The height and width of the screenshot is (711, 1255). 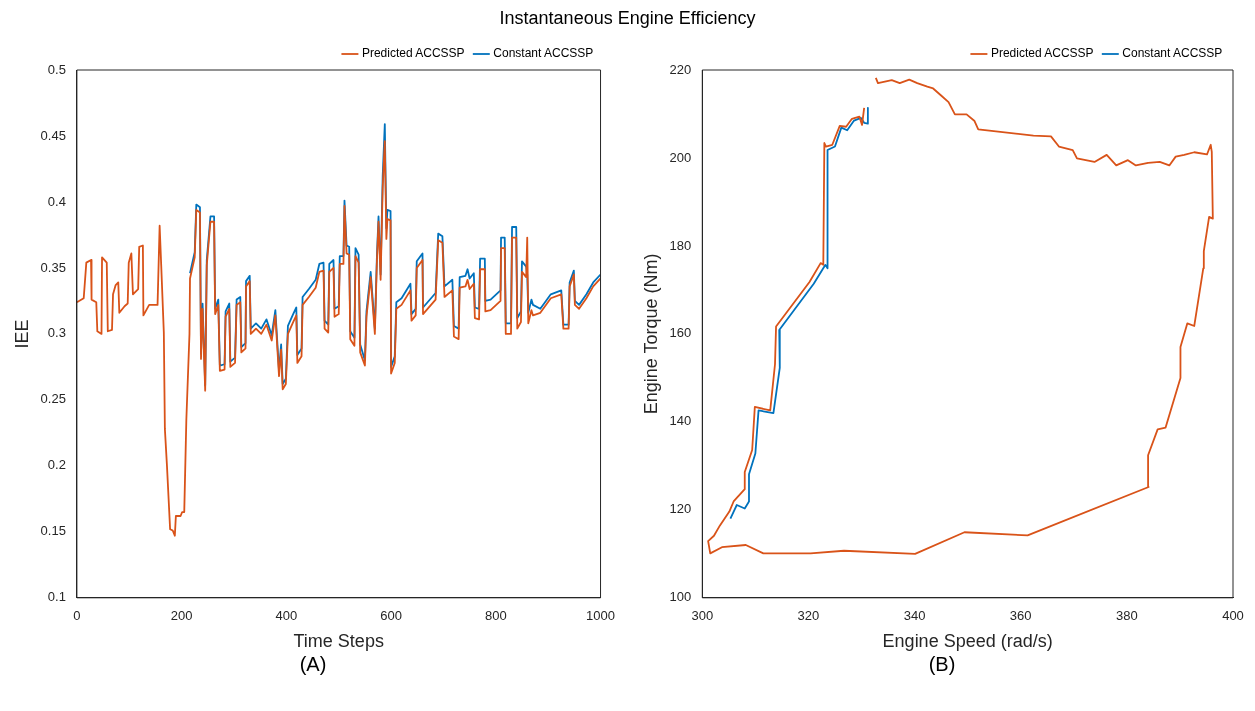 I want to click on x-tick-label: 0, so click(x=77, y=616).